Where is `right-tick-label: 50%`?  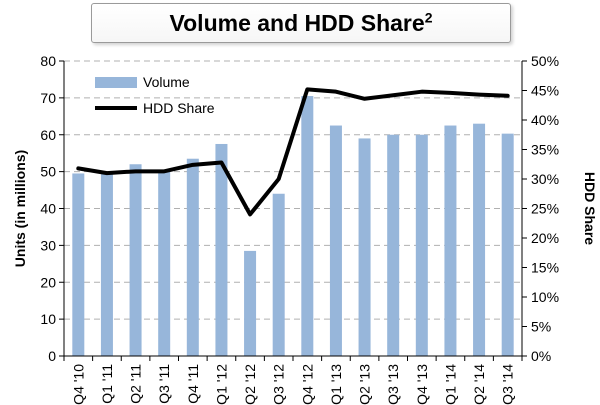 right-tick-label: 50% is located at coordinates (545, 61).